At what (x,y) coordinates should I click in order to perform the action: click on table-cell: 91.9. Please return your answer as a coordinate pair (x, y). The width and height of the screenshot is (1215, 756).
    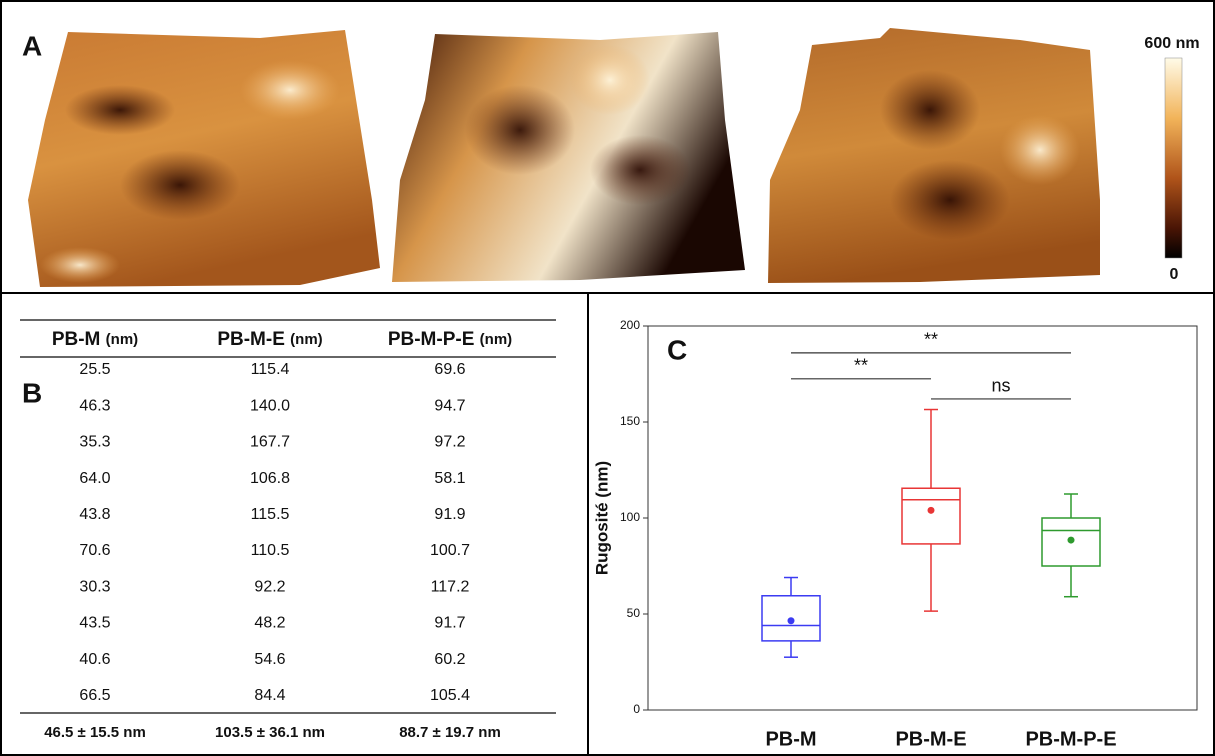
    Looking at the image, I should click on (449, 514).